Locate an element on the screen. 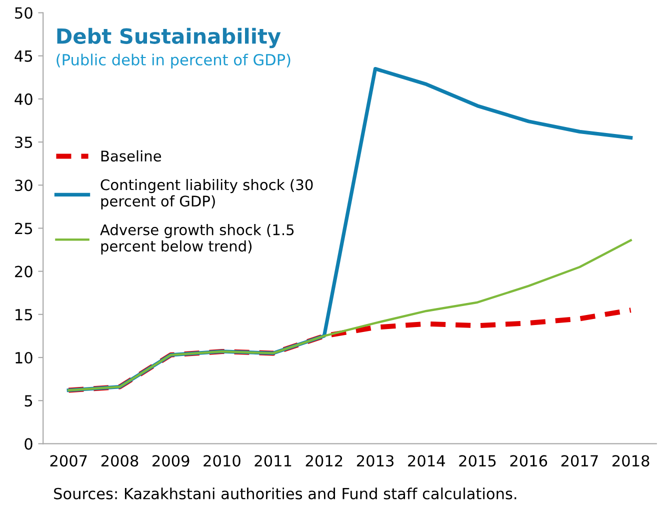 The width and height of the screenshot is (663, 510). y-tick-label: 10 is located at coordinates (24, 358).